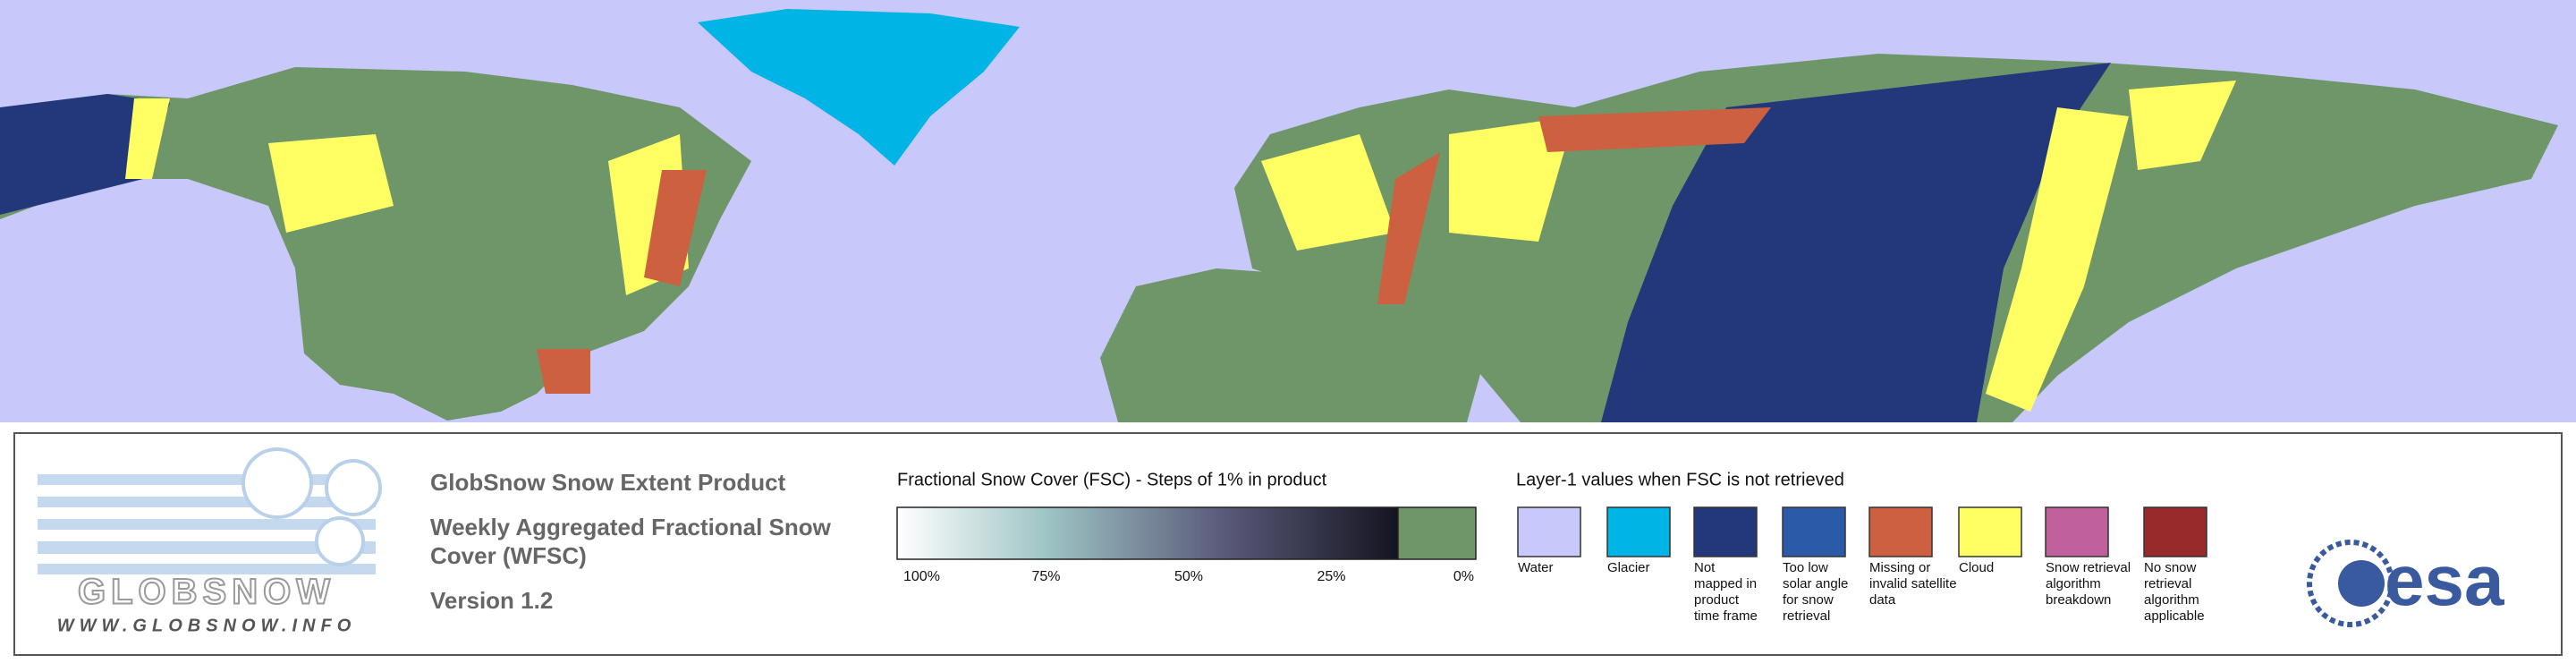  What do you see at coordinates (1899, 567) in the screenshot?
I see `legend-label: Missing or` at bounding box center [1899, 567].